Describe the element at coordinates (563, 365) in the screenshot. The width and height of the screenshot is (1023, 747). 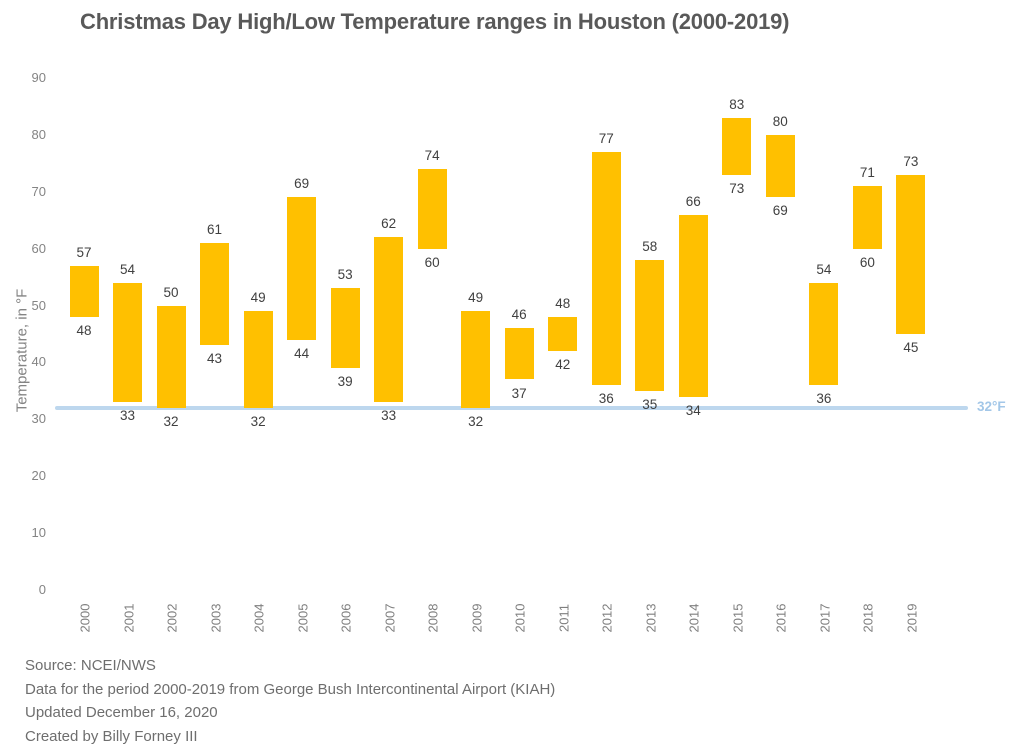
I see `low-value-label: 42` at that location.